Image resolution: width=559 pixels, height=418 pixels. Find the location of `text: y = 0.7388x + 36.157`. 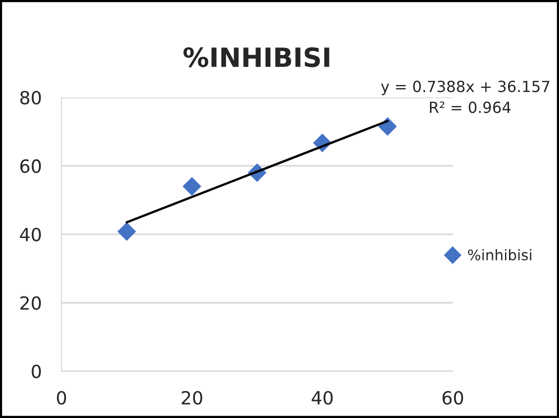

text: y = 0.7388x + 36.157 is located at coordinates (465, 88).